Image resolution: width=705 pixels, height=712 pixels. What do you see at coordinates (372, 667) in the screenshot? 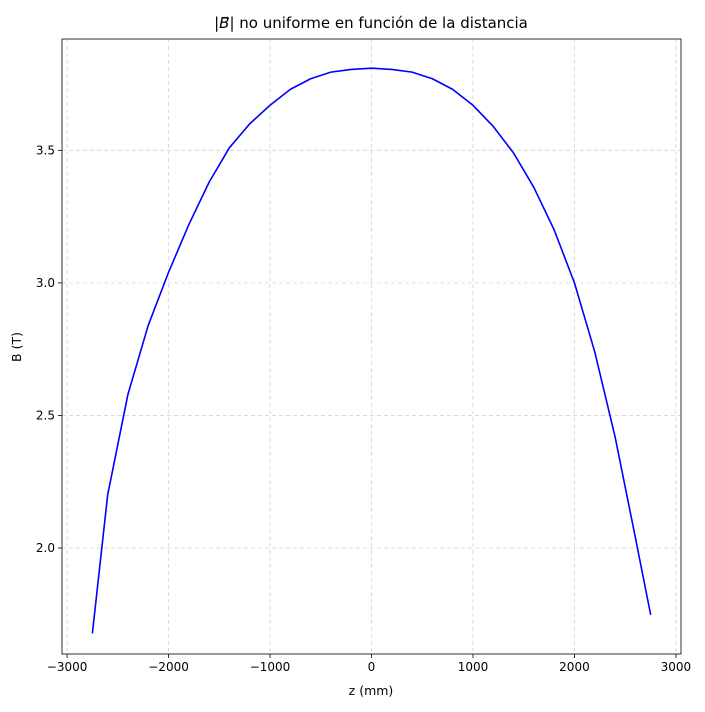
I see `x-tick-label: 0` at bounding box center [372, 667].